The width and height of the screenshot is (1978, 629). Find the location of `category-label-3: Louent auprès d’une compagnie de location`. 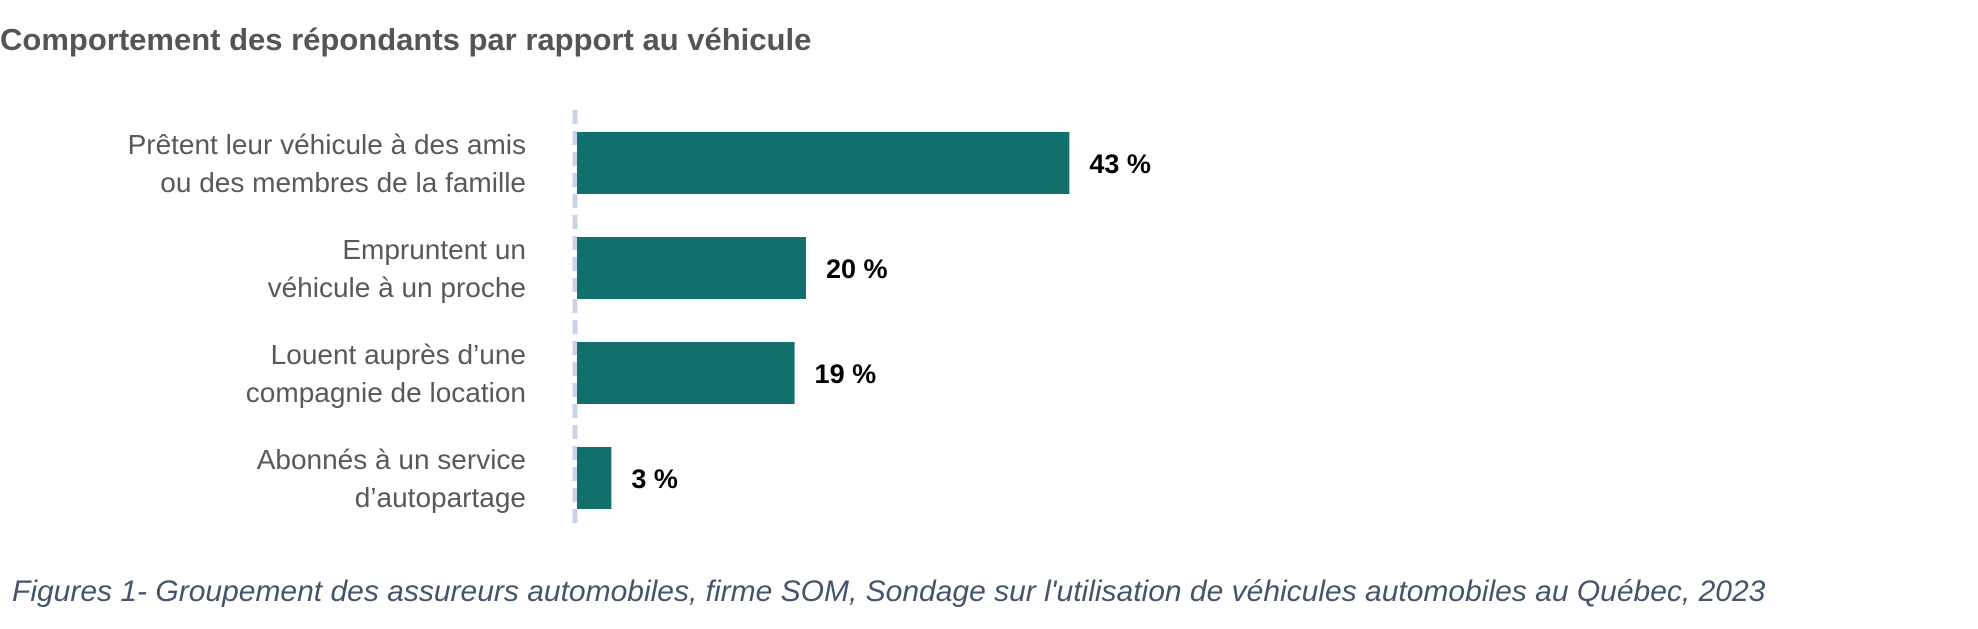

category-label-3: Louent auprès d’une compagnie de location is located at coordinates (386, 373).